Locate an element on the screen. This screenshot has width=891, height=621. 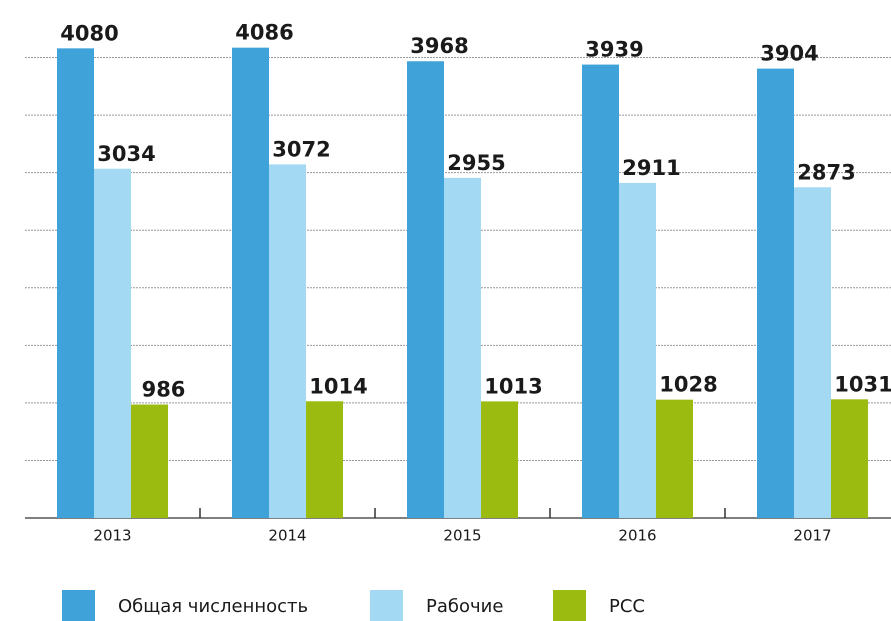
legend-label: РСС is located at coordinates (627, 606).